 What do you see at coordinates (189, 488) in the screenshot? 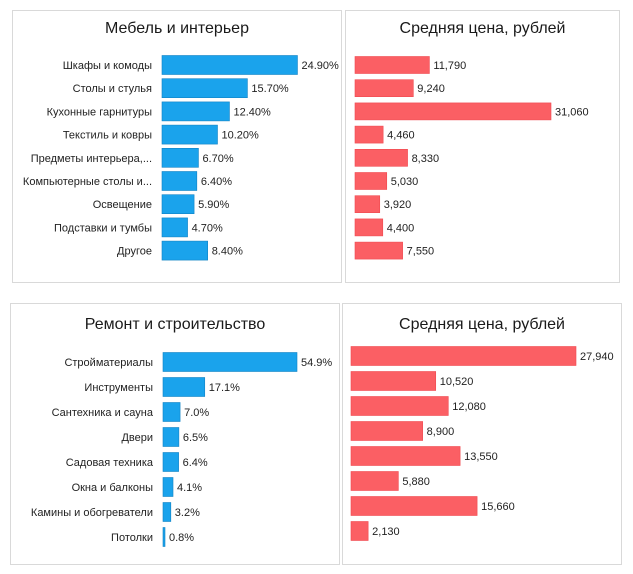
I see `data-label: 4.1%` at bounding box center [189, 488].